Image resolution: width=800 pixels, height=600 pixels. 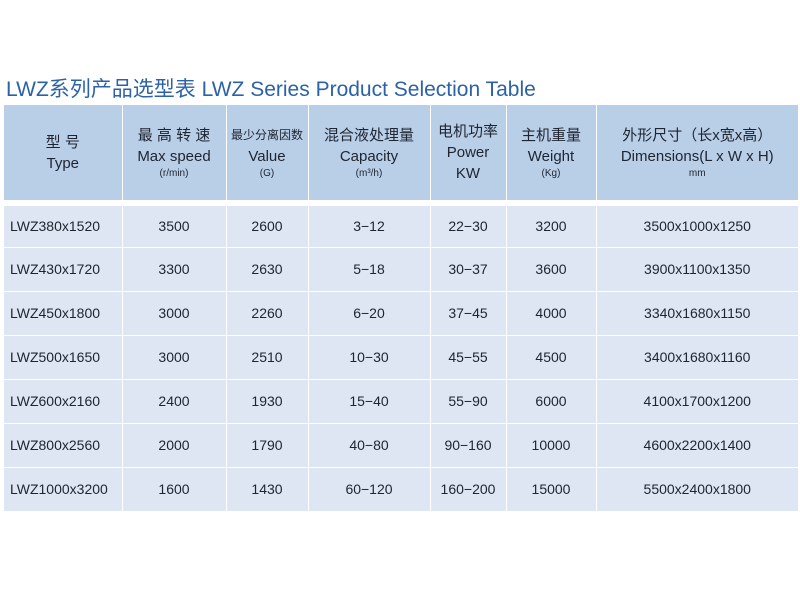 What do you see at coordinates (174, 173) in the screenshot?
I see `header-max-speed-unit: (r/min)` at bounding box center [174, 173].